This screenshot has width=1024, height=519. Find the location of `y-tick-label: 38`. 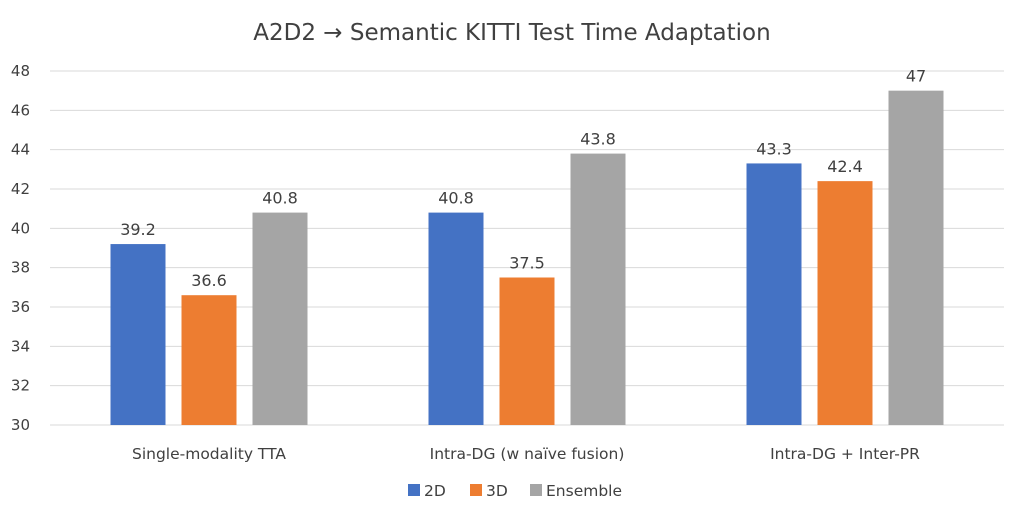

y-tick-label: 38 is located at coordinates (20, 268).